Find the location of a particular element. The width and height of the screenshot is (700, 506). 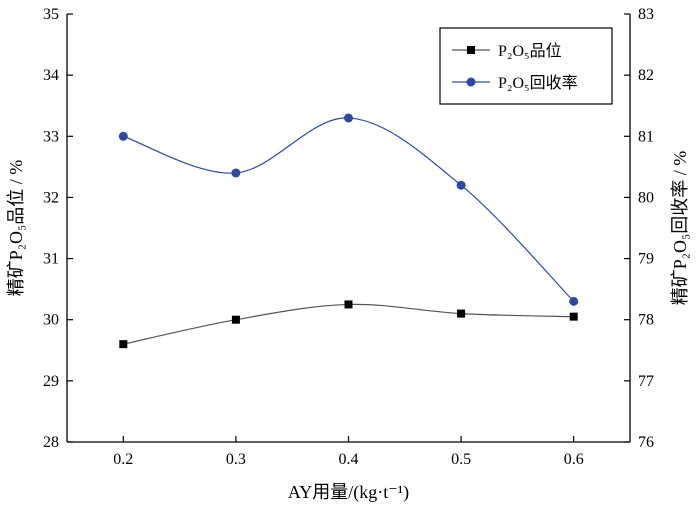

series-line-grade is located at coordinates (348, 324).